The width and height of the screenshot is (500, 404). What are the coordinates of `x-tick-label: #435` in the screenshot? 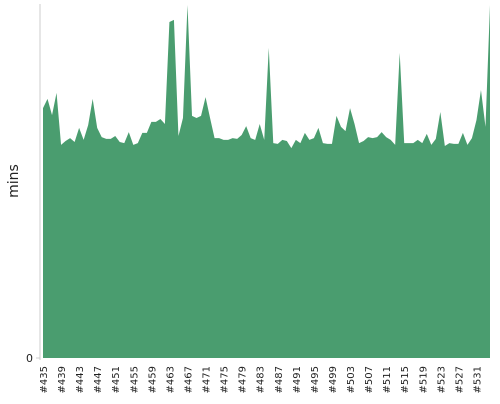 It's located at (44, 379).